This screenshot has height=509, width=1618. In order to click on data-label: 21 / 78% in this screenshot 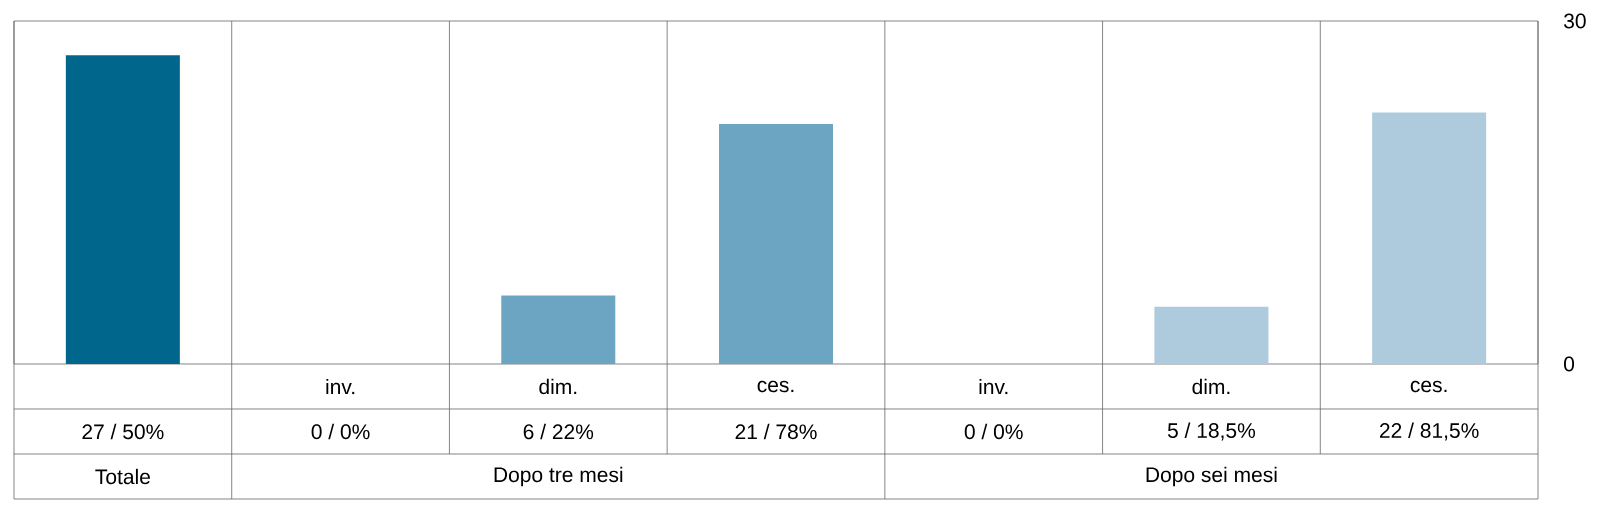, I will do `click(776, 431)`.